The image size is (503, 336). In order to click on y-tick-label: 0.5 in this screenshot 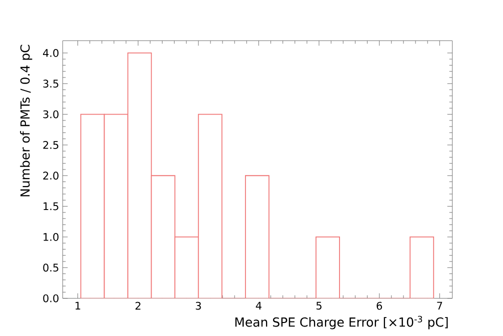, I will do `click(50, 268)`.